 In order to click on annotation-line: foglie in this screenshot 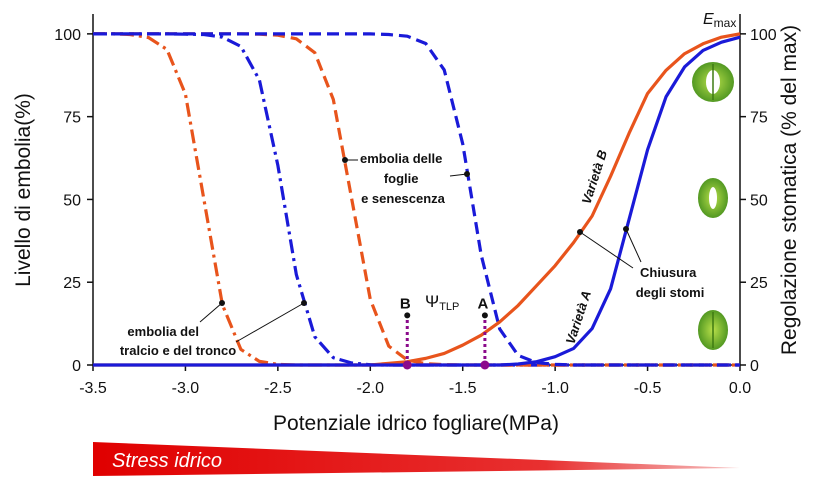, I will do `click(401, 178)`.